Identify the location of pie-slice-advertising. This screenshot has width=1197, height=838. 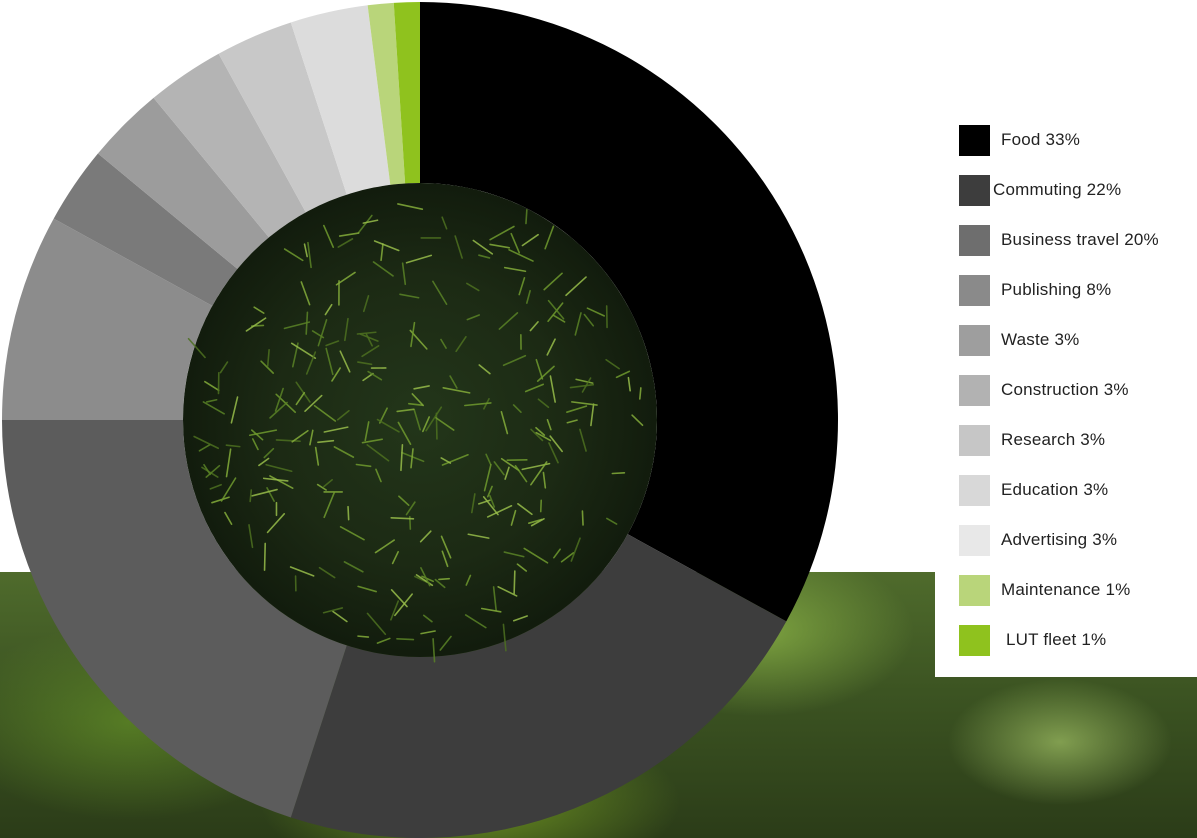
(340, 100).